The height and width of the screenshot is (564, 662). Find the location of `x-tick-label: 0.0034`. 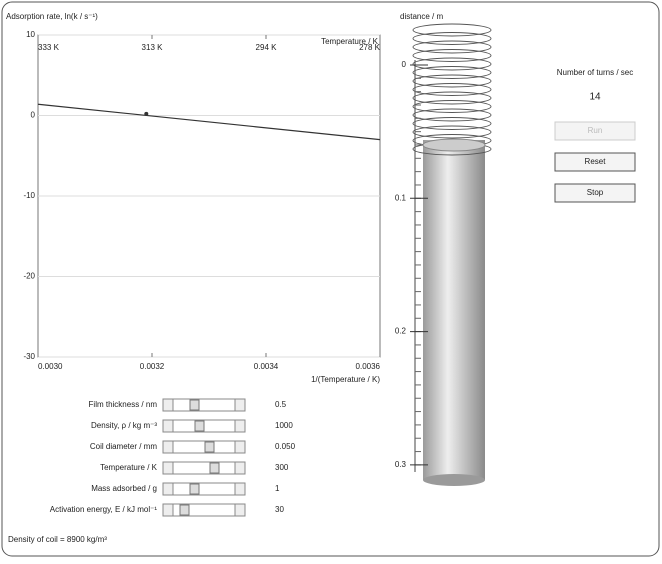

x-tick-label: 0.0034 is located at coordinates (266, 366).